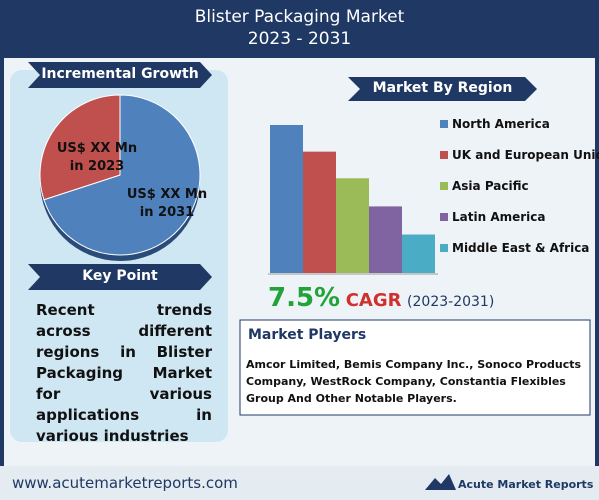 This screenshot has height=500, width=599. Describe the element at coordinates (501, 124) in the screenshot. I see `legend-label: North America` at that location.